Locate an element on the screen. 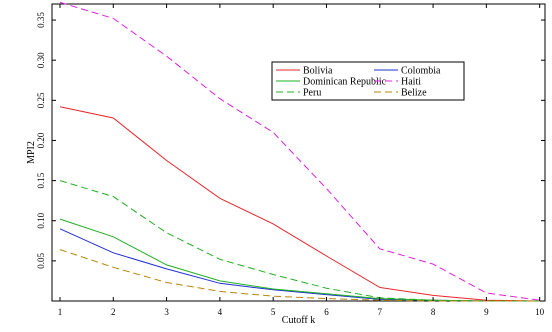 The height and width of the screenshot is (332, 552). x-tick-label: 7 is located at coordinates (380, 312).